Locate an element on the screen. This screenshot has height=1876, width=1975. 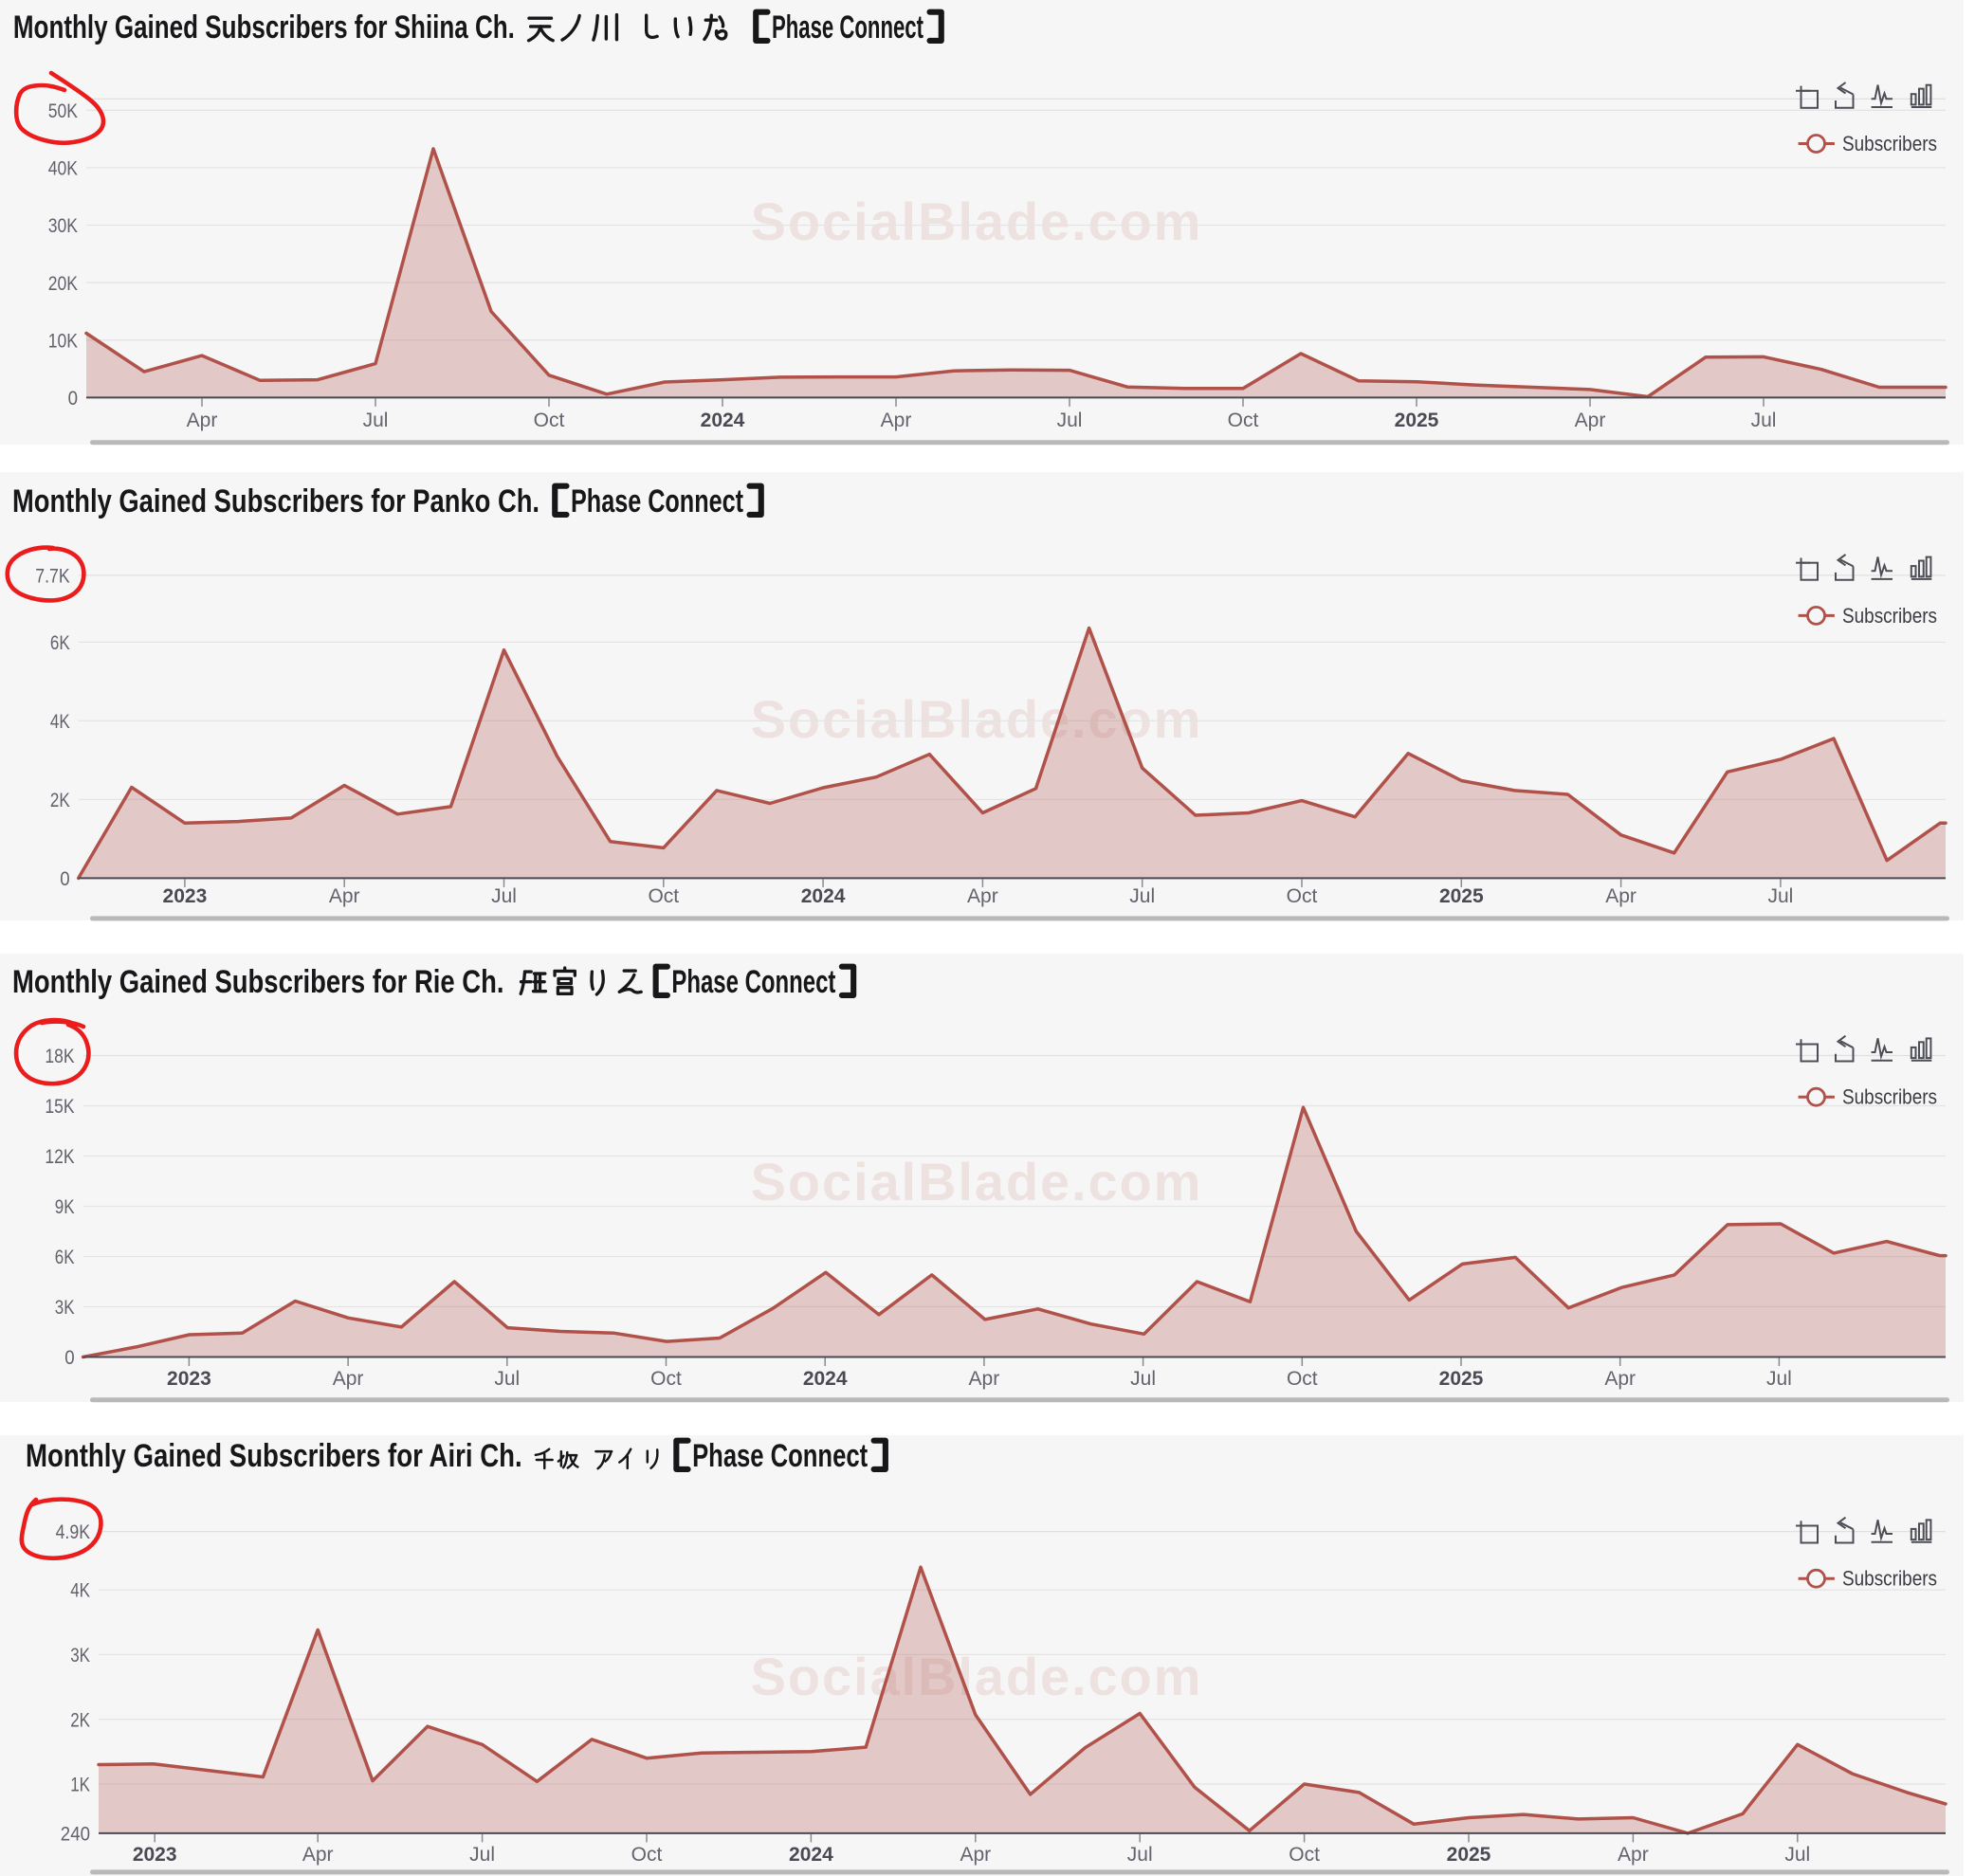
svg-text:Monthly Gained Subscribers for: Monthly Gained Subscribers for Panko Ch. is located at coordinates (275, 501).